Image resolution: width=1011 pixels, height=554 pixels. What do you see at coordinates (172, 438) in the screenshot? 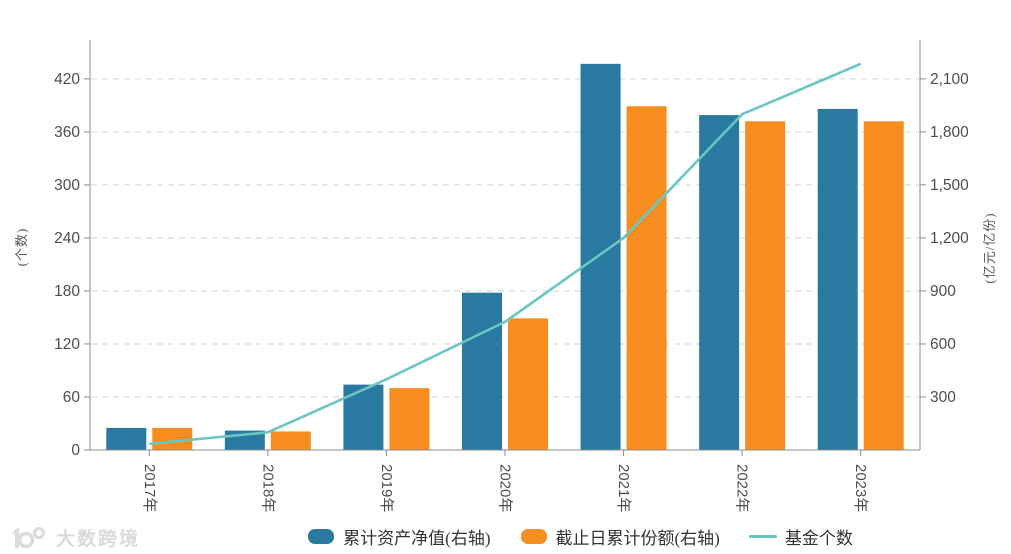
I see `bar-shares-2017年` at bounding box center [172, 438].